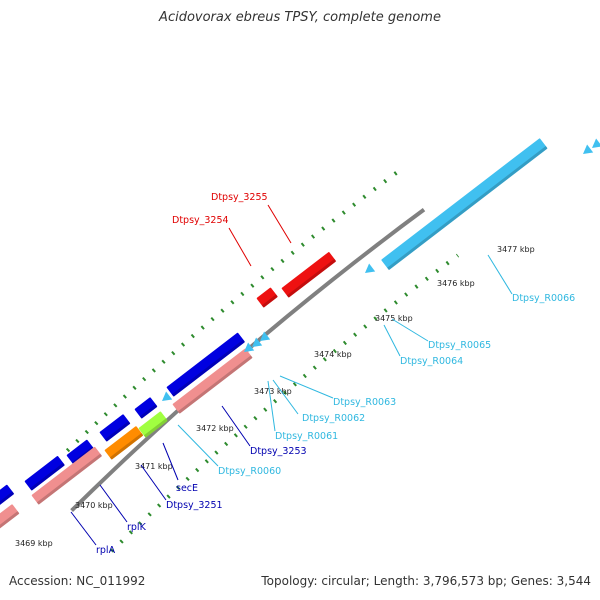  I want to click on gene-bar-blue-2-shade, so click(47, 476).